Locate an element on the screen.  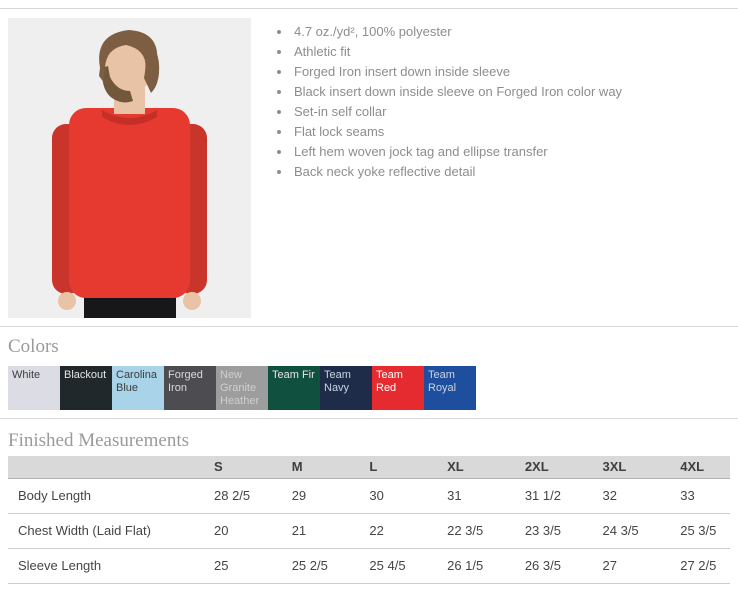
measurement-value: 25 is located at coordinates (225, 566).